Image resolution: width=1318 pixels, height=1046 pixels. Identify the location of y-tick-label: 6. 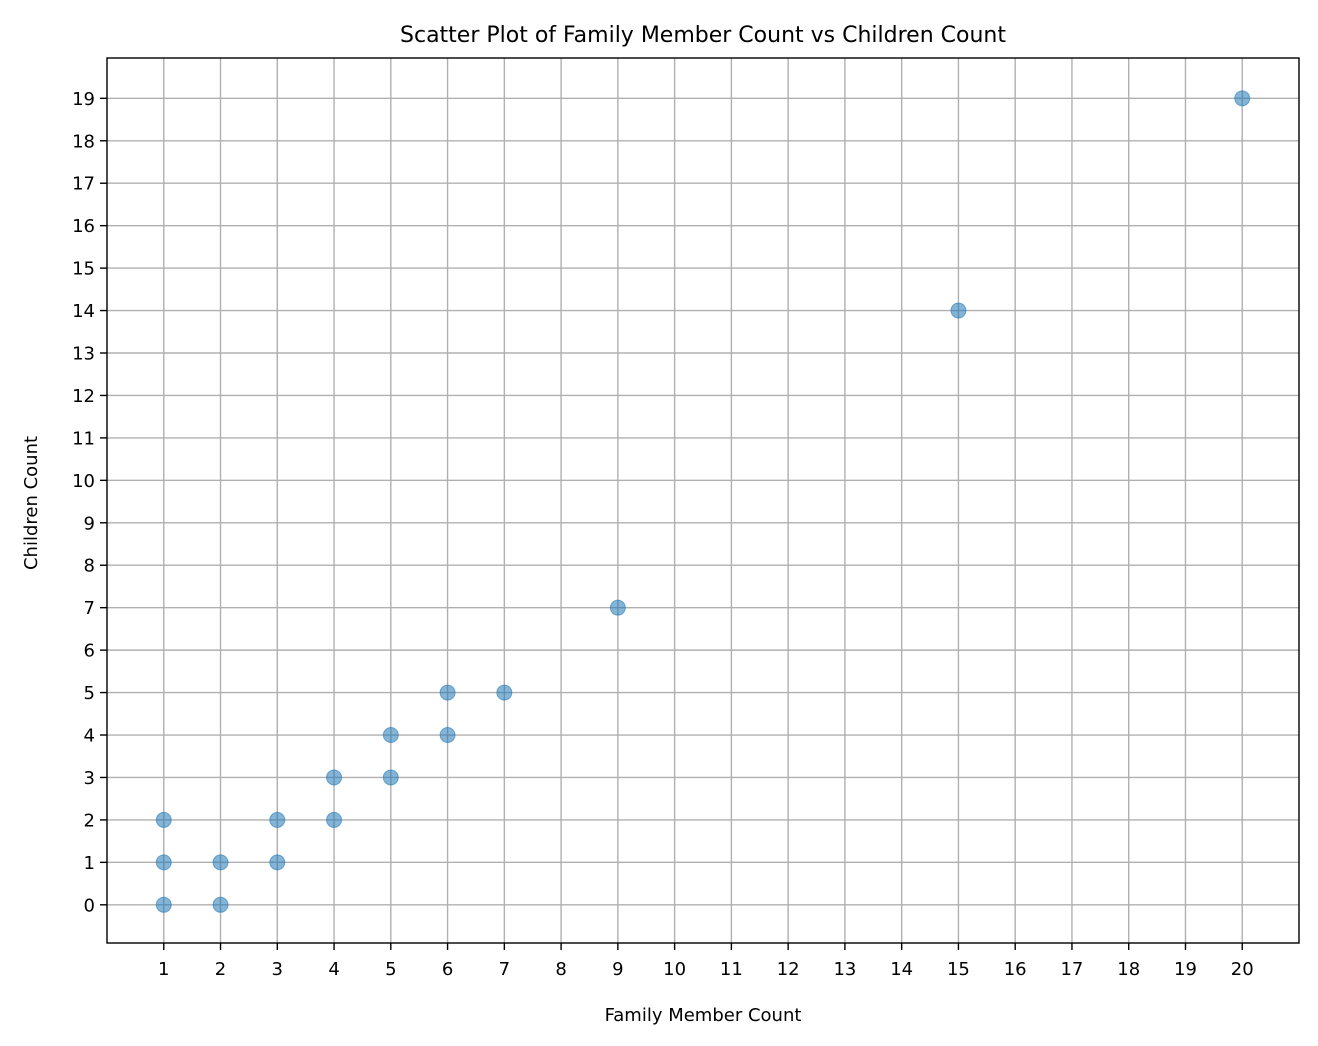
(89, 651).